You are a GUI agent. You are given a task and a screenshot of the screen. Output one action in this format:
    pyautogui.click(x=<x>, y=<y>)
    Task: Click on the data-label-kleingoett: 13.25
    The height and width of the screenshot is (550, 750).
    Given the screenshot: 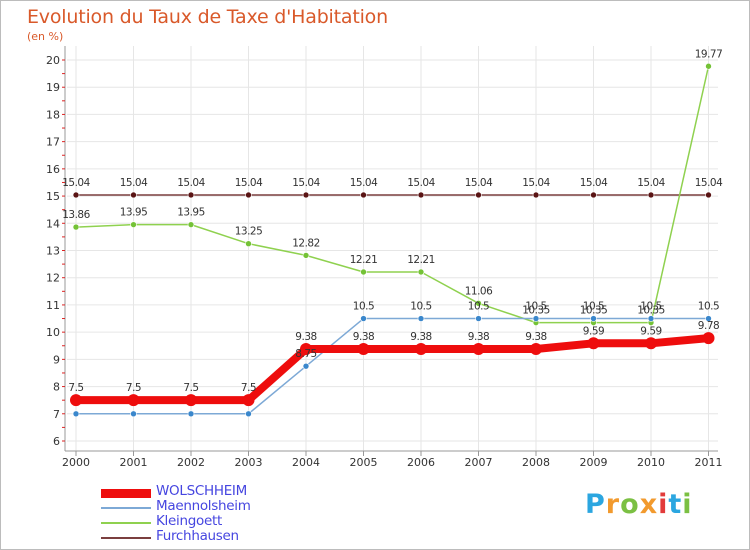 What is the action you would take?
    pyautogui.click(x=249, y=232)
    